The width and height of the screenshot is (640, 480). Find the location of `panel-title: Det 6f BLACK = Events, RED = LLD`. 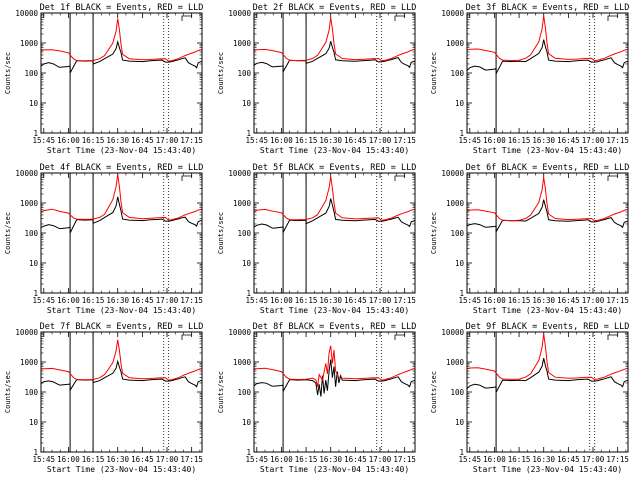

panel-title: Det 6f BLACK = Events, RED = LLD is located at coordinates (548, 168).